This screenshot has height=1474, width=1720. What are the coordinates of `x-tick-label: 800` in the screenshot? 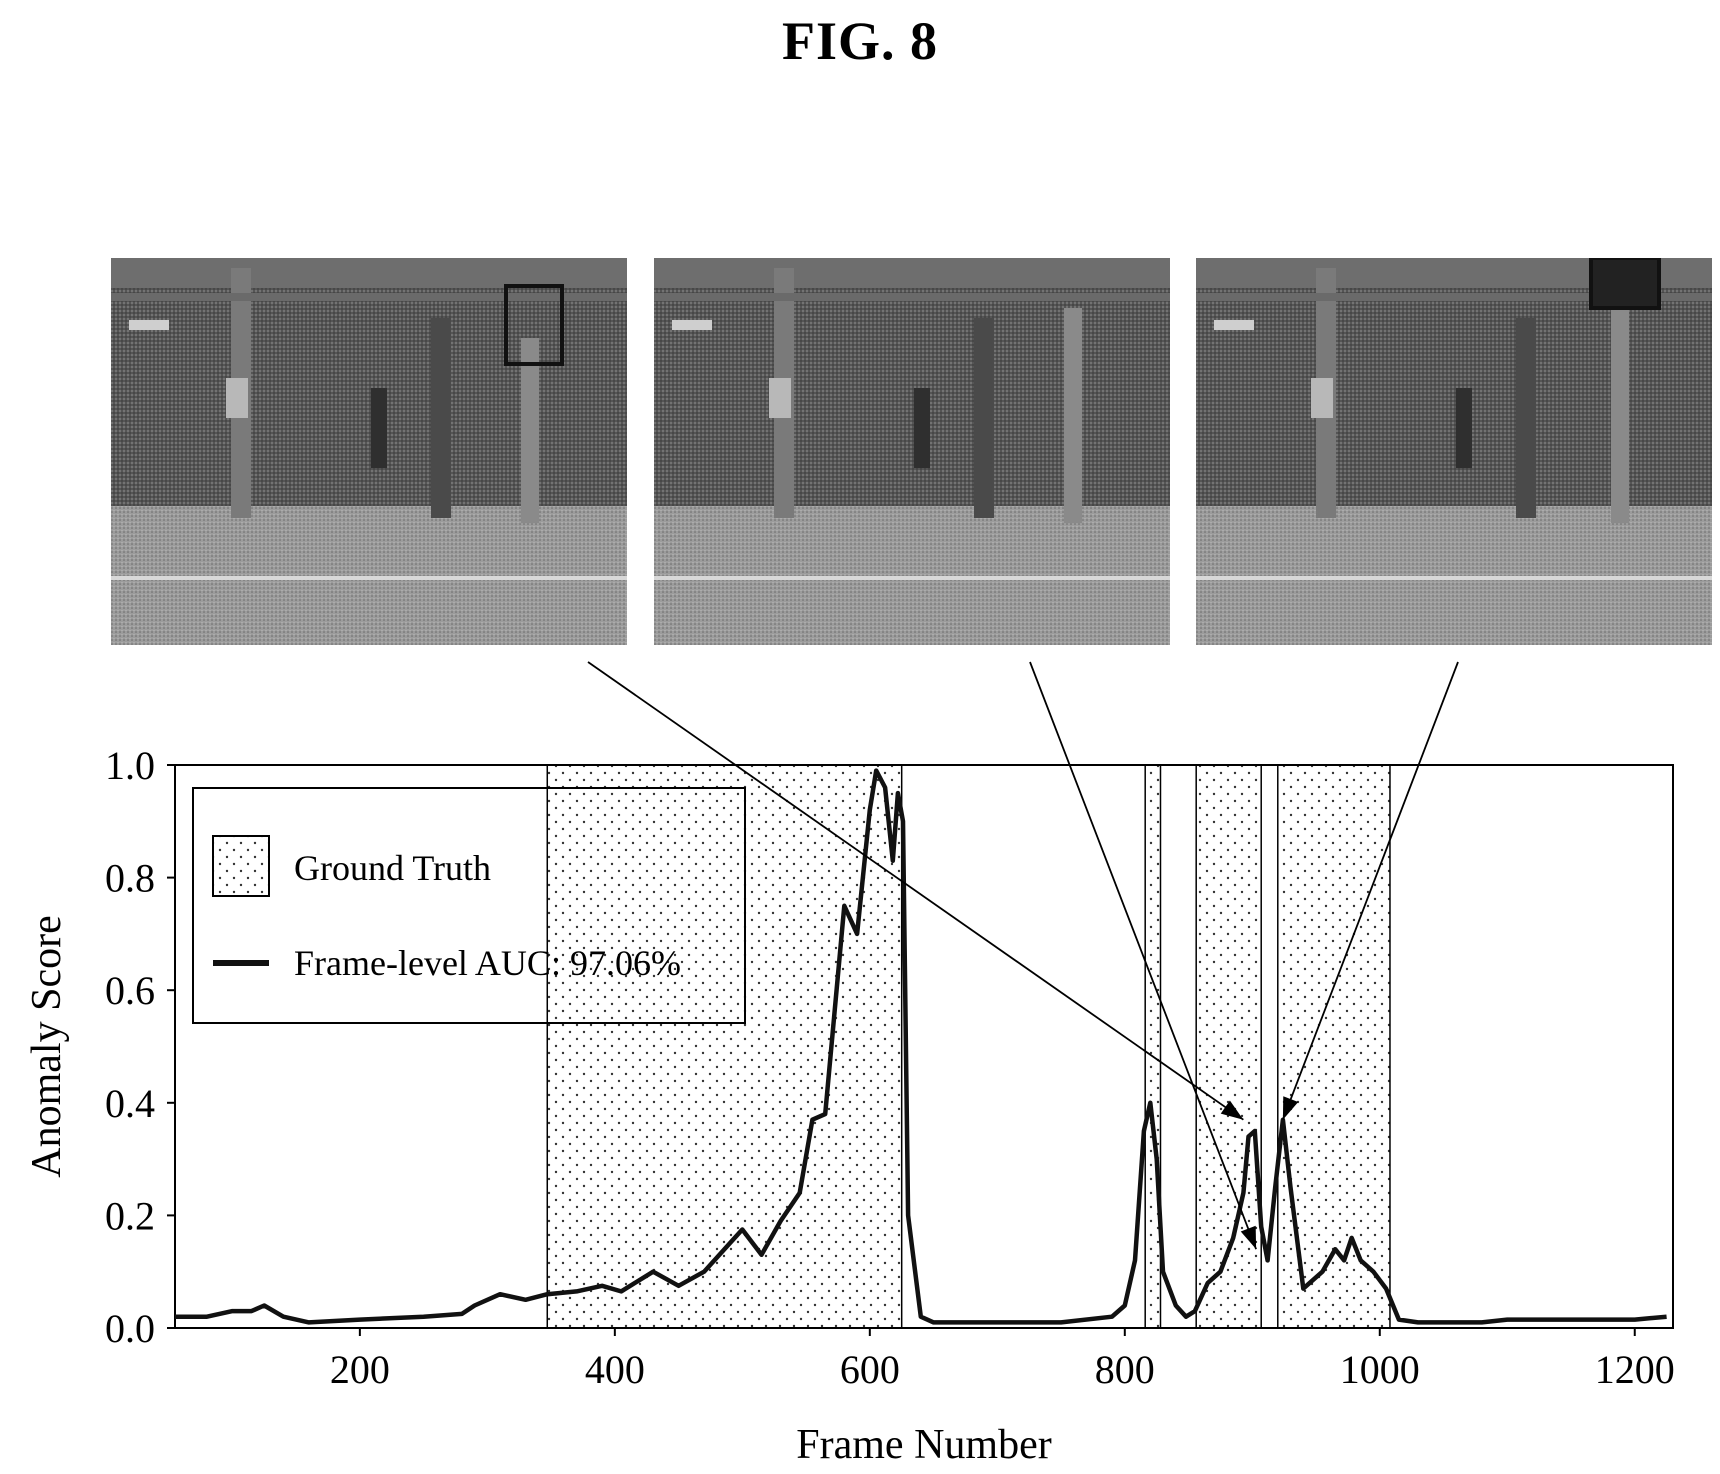 It's located at (1125, 1369).